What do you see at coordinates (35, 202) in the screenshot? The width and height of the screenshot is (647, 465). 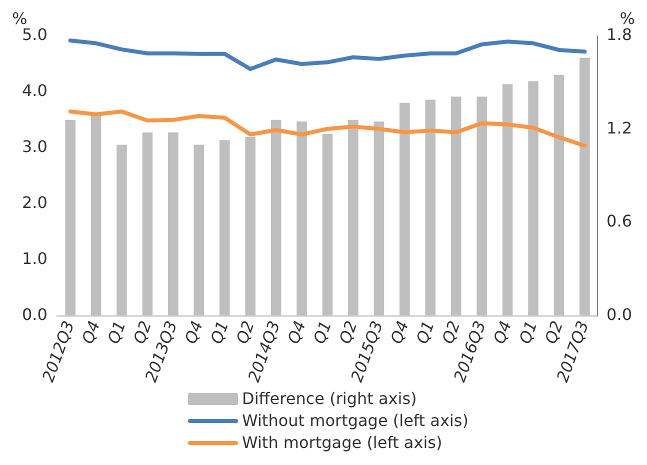 I see `y-tick-label: 2.0` at bounding box center [35, 202].